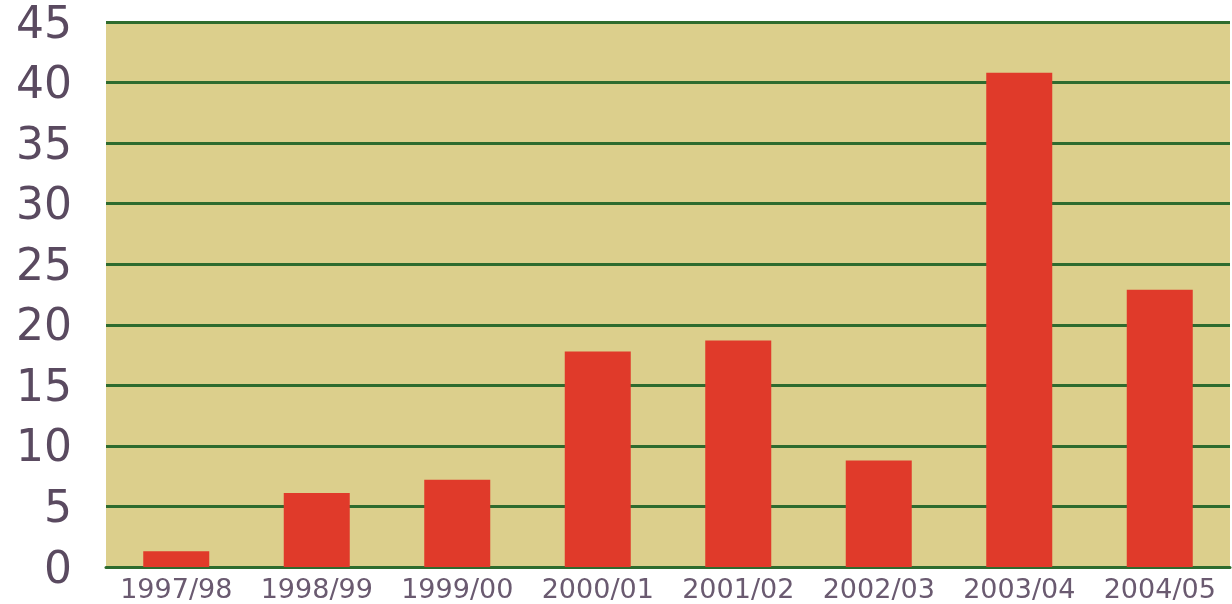 The height and width of the screenshot is (604, 1232). What do you see at coordinates (176, 588) in the screenshot?
I see `x-tick-label: 1997/98` at bounding box center [176, 588].